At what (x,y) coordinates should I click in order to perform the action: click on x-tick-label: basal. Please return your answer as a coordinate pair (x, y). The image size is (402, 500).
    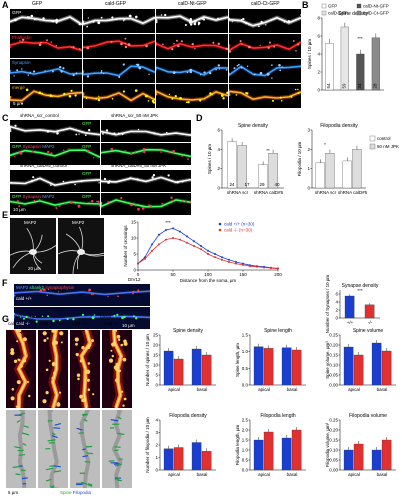
    Looking at the image, I should click on (292, 474).